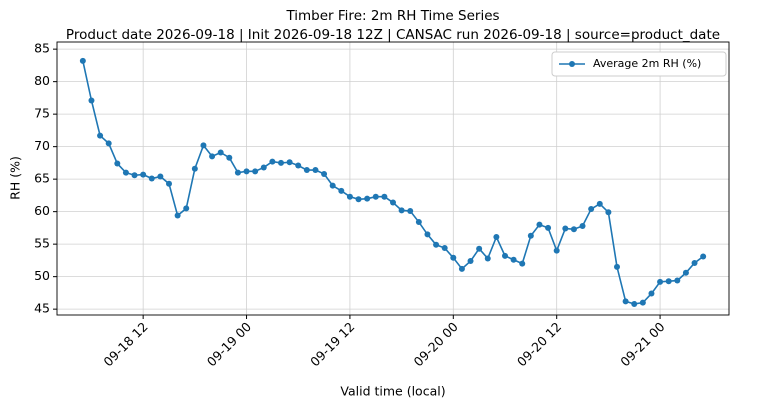 The width and height of the screenshot is (775, 409). I want to click on legend-text: Average 2m RH (%), so click(647, 63).